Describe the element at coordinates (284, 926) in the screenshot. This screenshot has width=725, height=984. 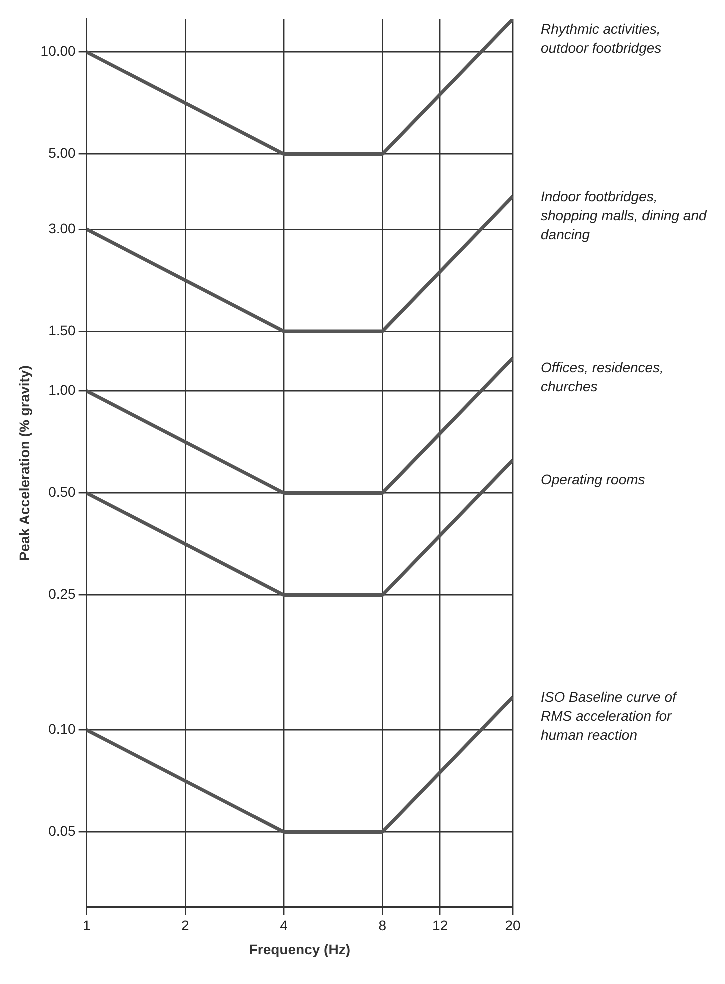
I see `x-tick-label: 4` at that location.